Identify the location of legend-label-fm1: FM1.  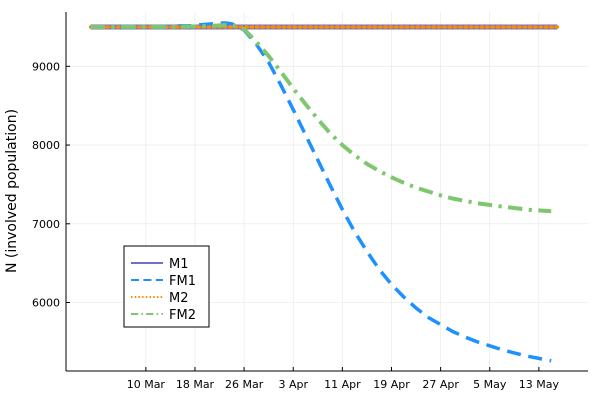
(182, 281).